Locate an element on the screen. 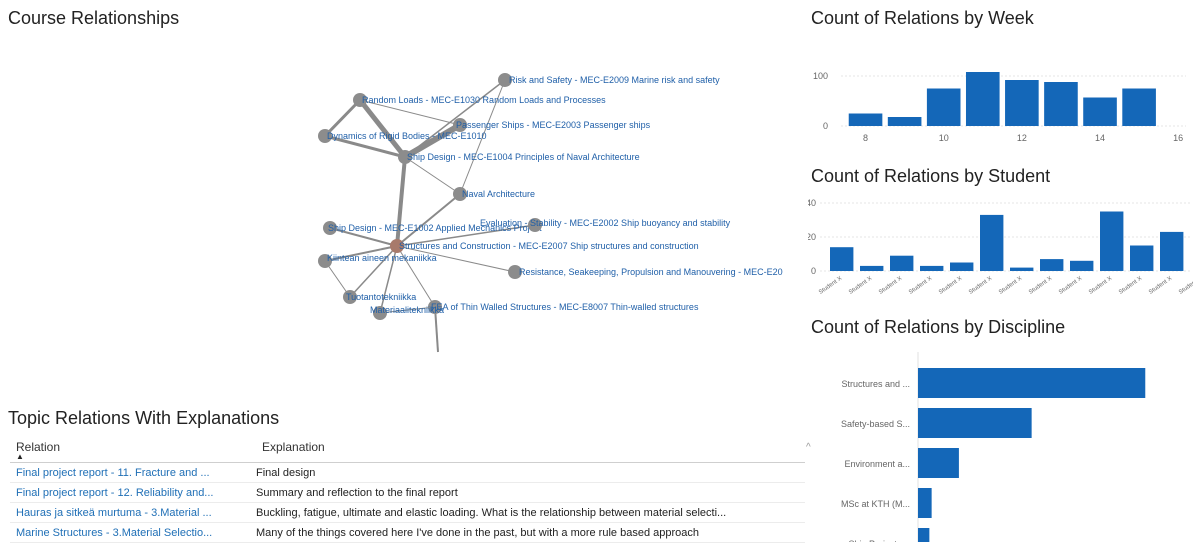 The image size is (1196, 543). relation-column-header: Relation ▲ is located at coordinates (133, 451).